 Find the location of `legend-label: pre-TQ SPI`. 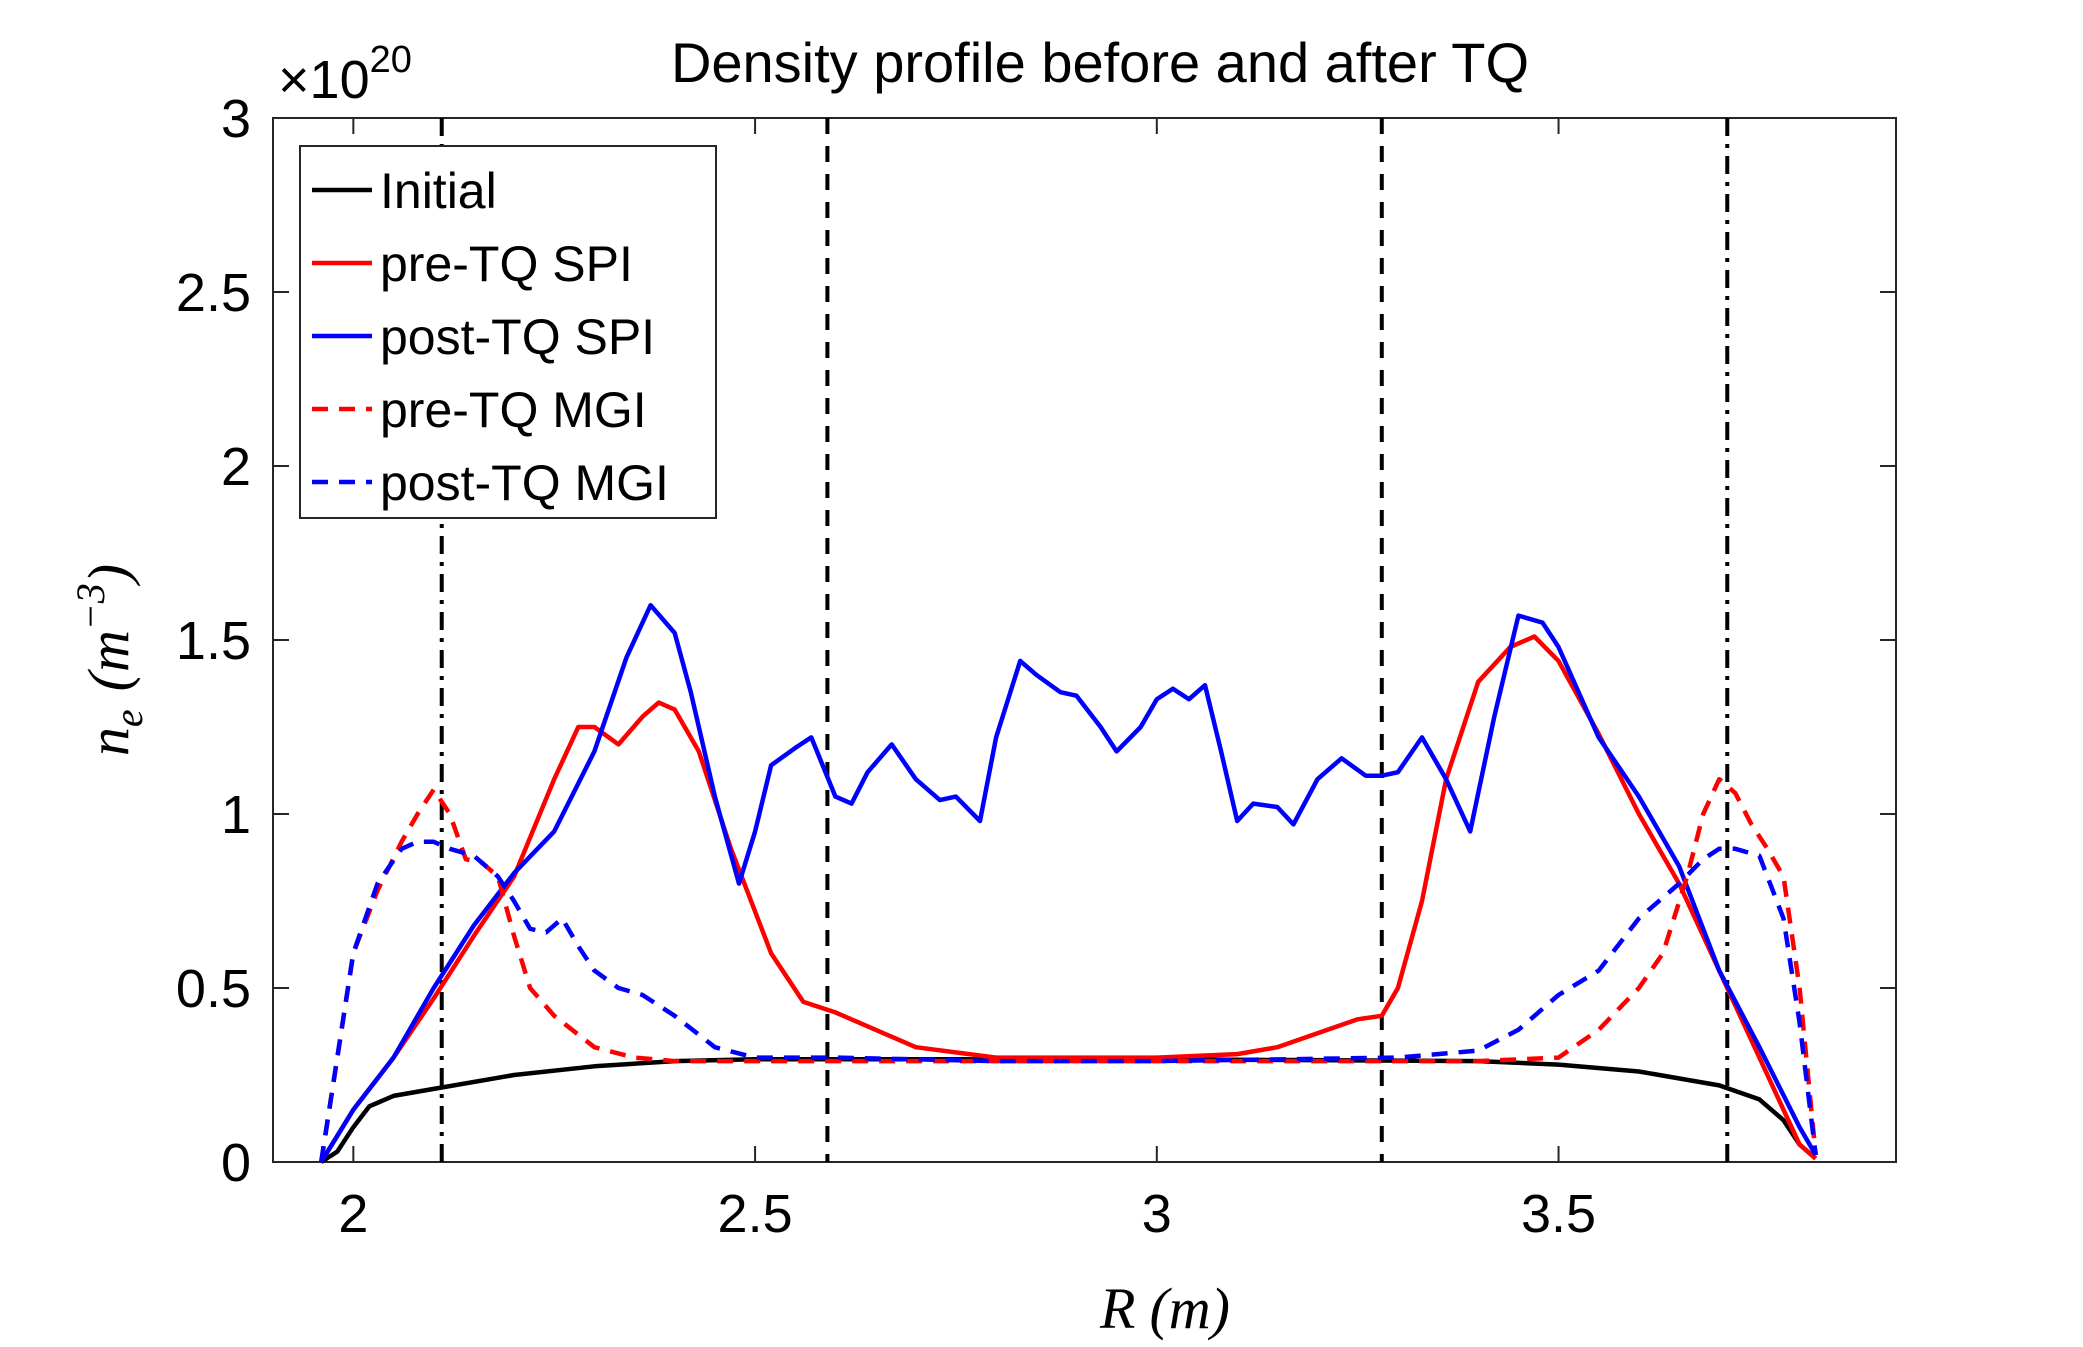

legend-label: pre-TQ SPI is located at coordinates (506, 264).